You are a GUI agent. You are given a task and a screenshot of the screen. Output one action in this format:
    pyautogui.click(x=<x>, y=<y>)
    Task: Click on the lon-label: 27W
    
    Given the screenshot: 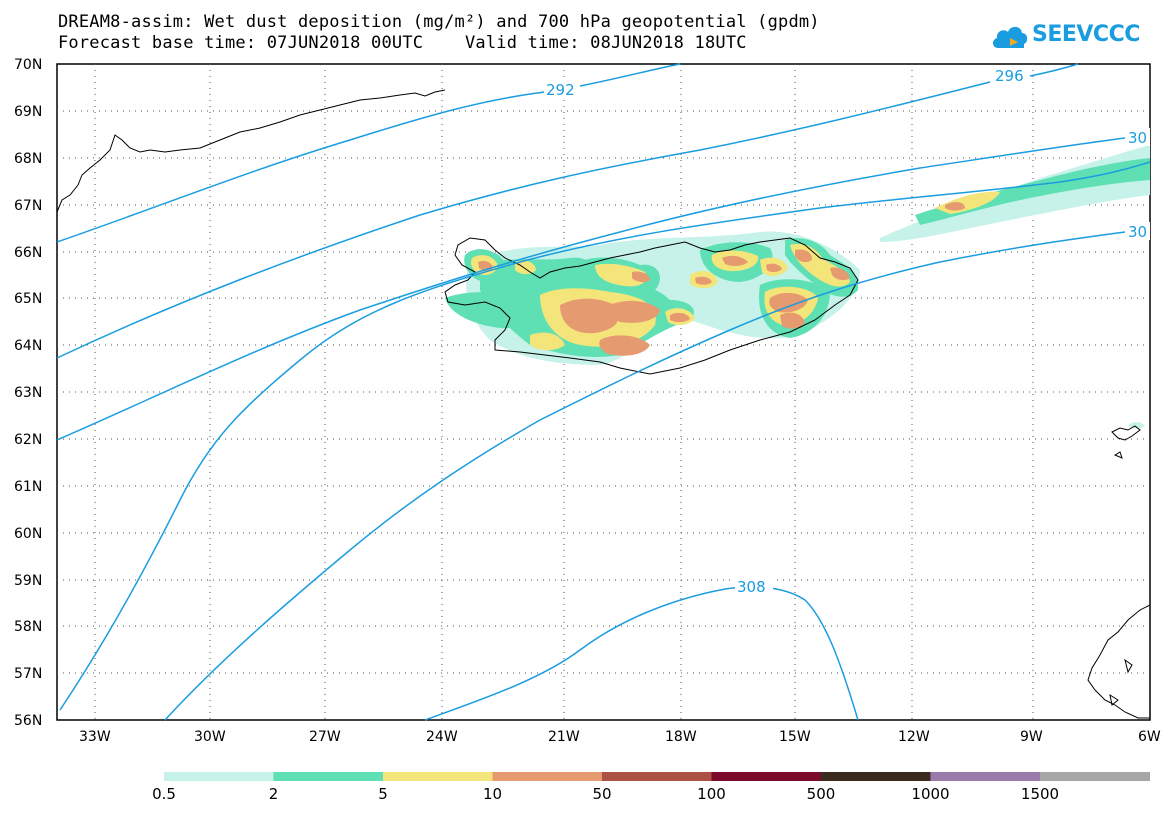 What is the action you would take?
    pyautogui.click(x=325, y=737)
    